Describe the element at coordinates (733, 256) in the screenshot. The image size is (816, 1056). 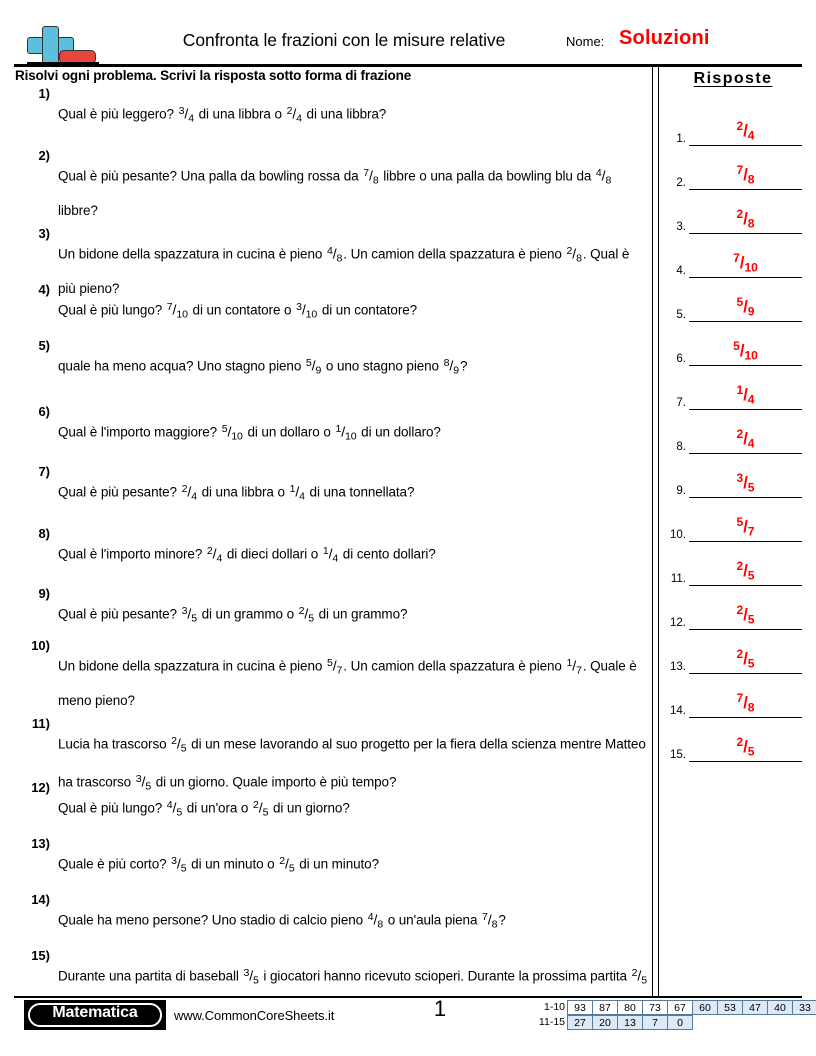
I see `answer-row: 4. 7/10` at that location.